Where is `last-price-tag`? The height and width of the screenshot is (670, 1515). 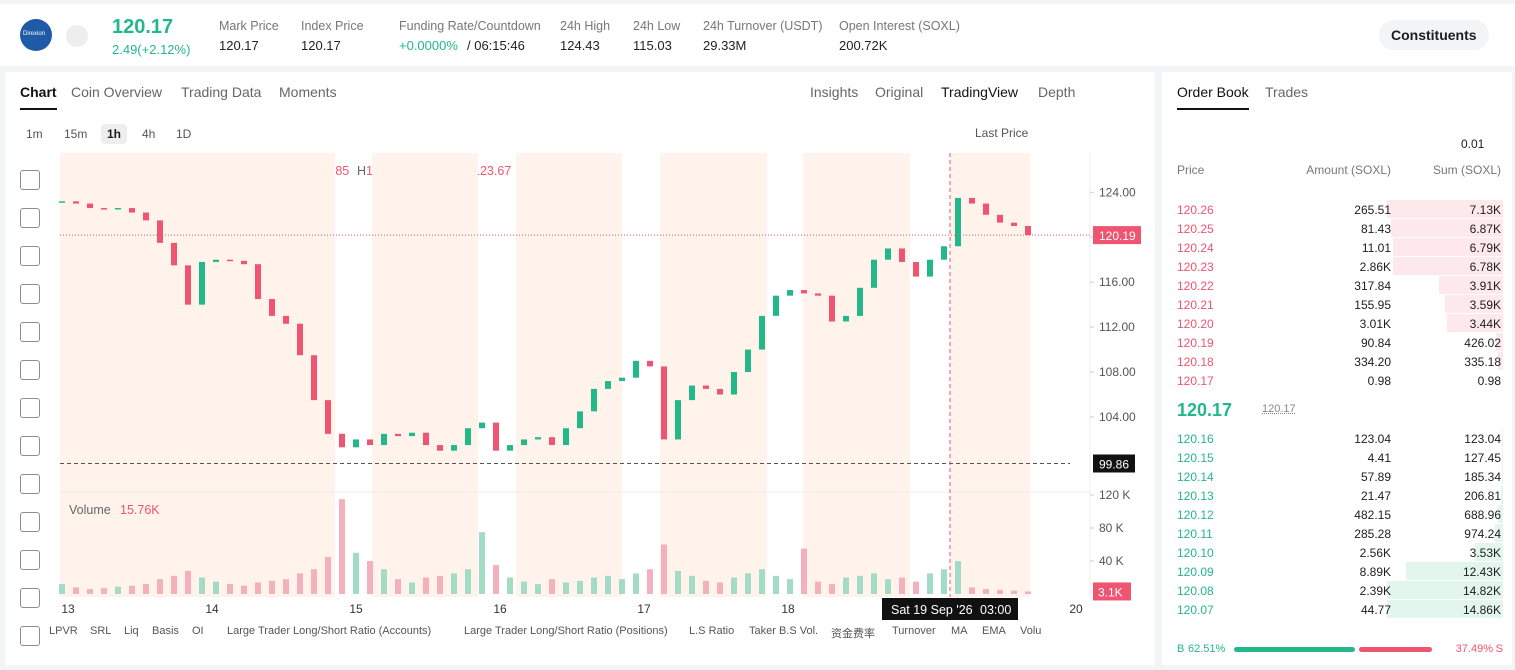
last-price-tag is located at coordinates (1117, 235).